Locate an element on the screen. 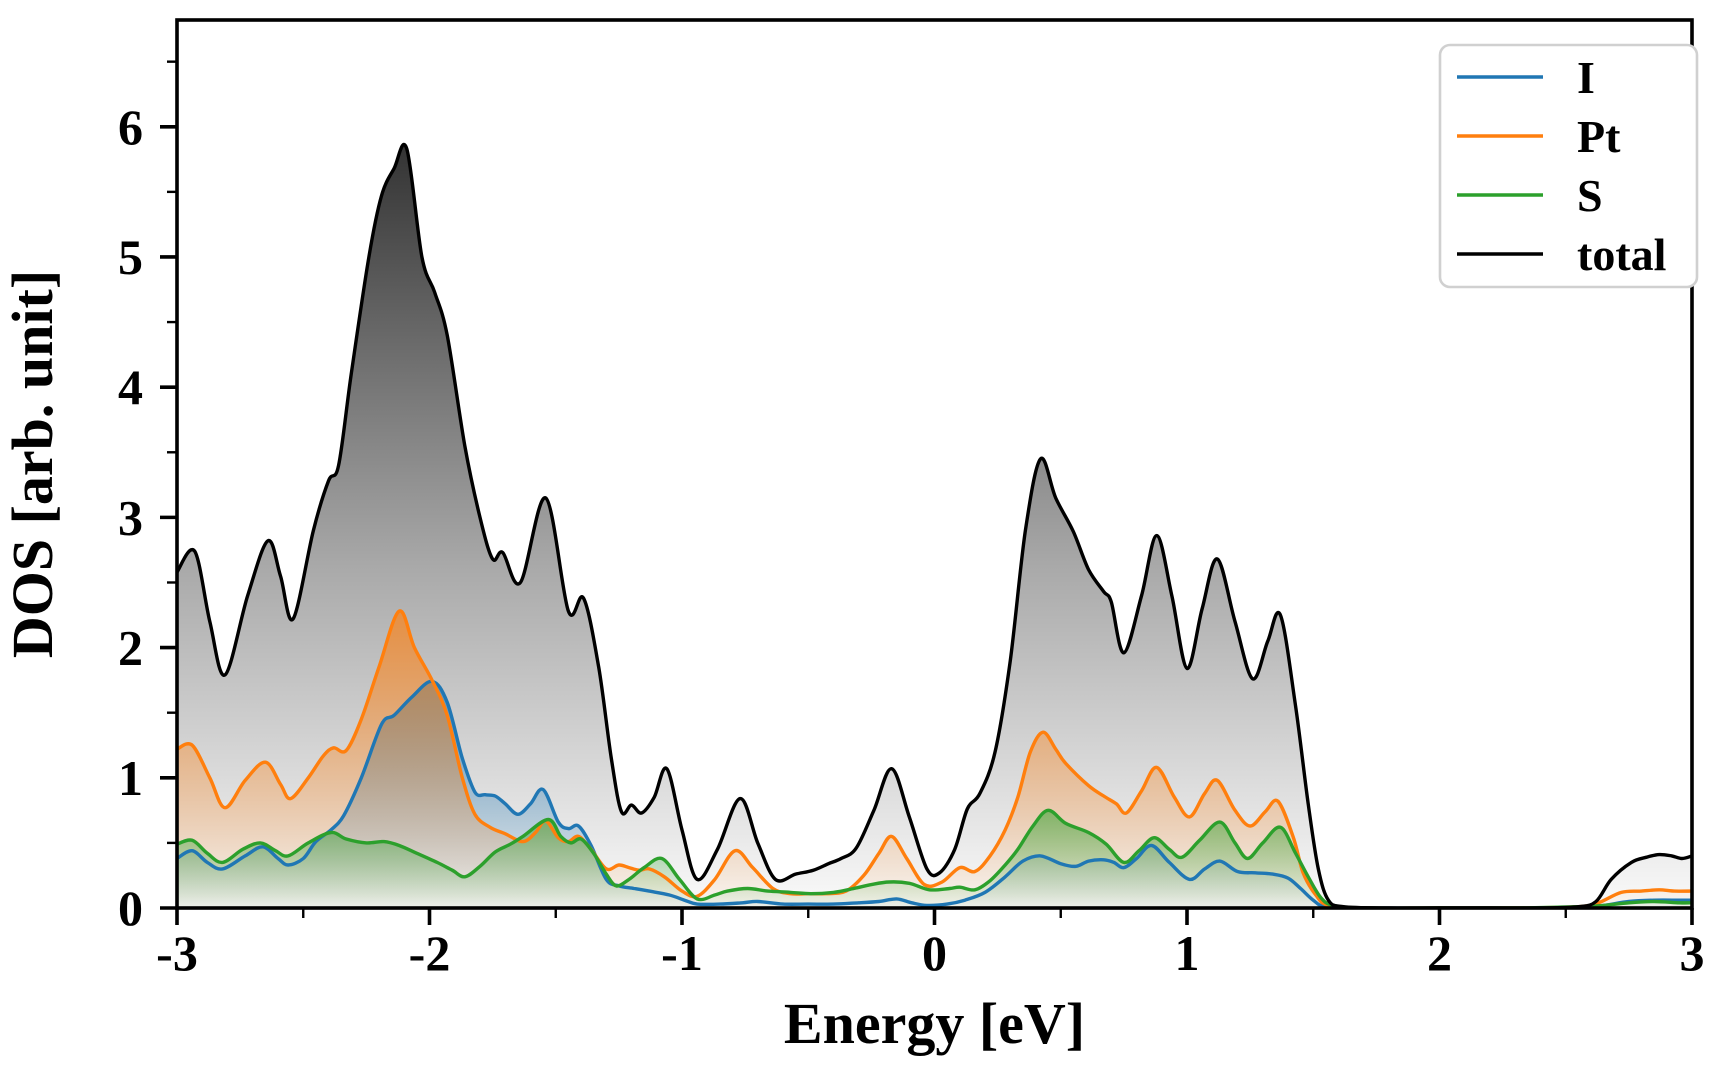 Image resolution: width=1728 pixels, height=1080 pixels. x-tick-label: 2 is located at coordinates (1439, 953).